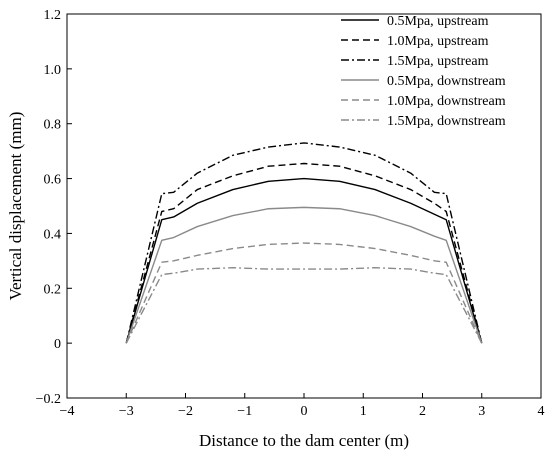 This screenshot has width=550, height=459. I want to click on x-tick-label: −2, so click(185, 411).